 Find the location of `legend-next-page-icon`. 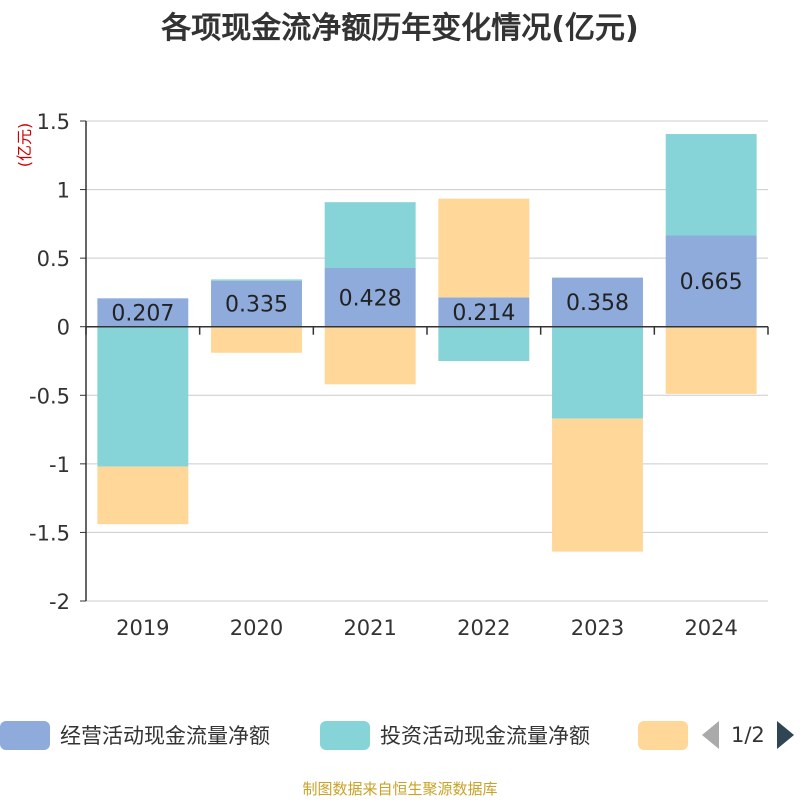

legend-next-page-icon is located at coordinates (785, 735).